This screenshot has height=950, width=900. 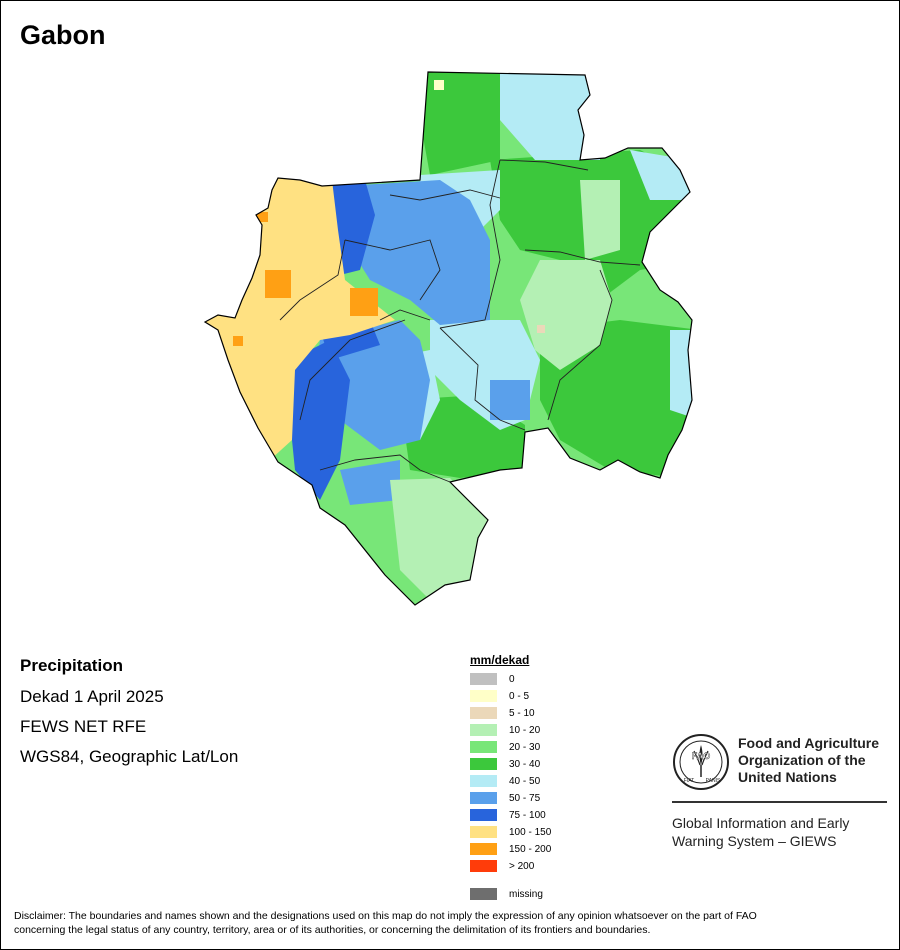 I want to click on legend-label: 0, so click(x=512, y=679).